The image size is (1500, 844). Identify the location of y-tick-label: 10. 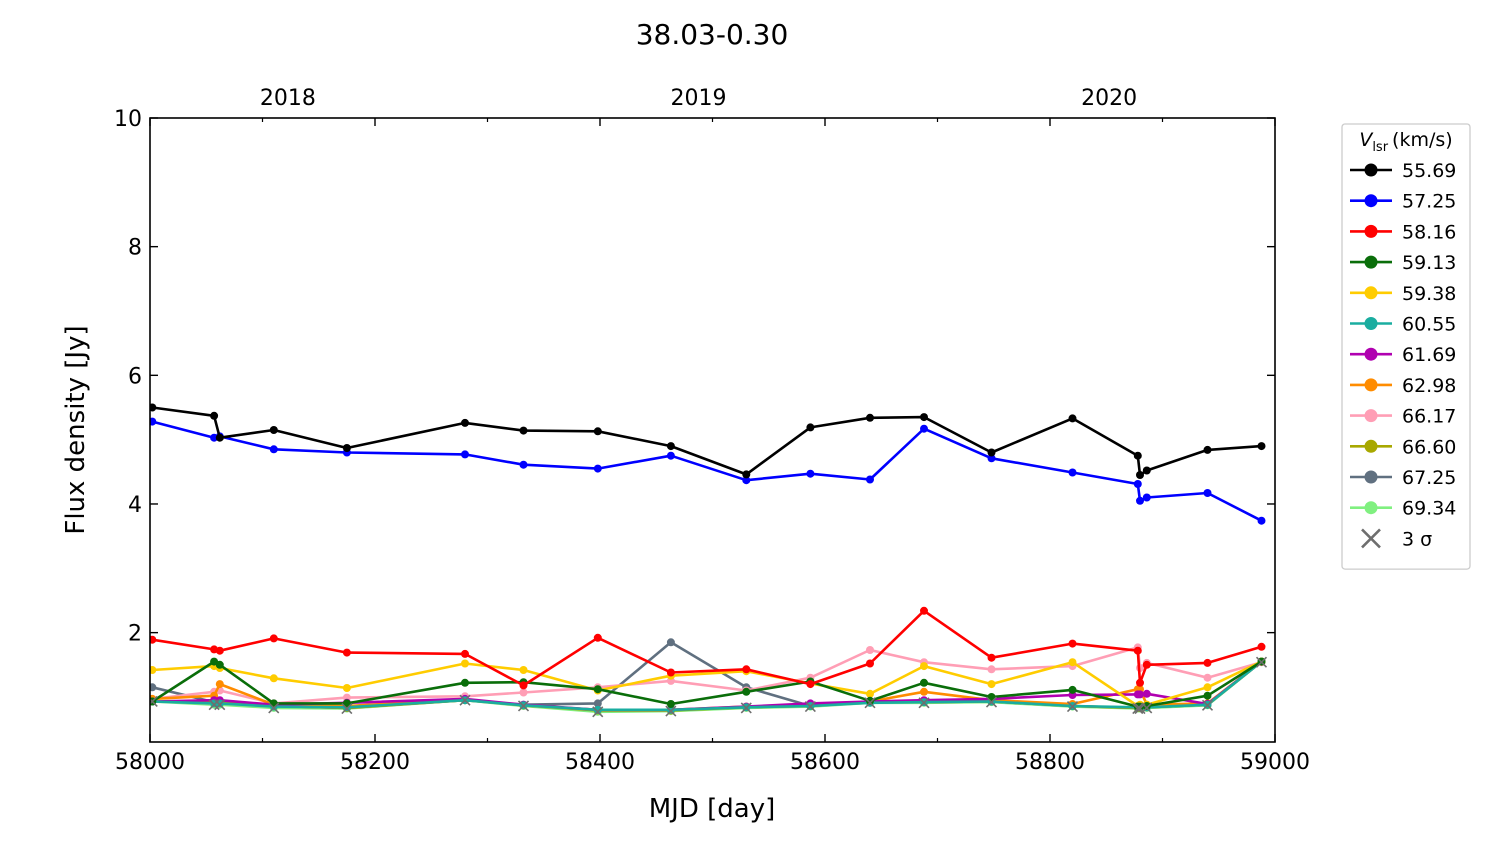
(128, 119).